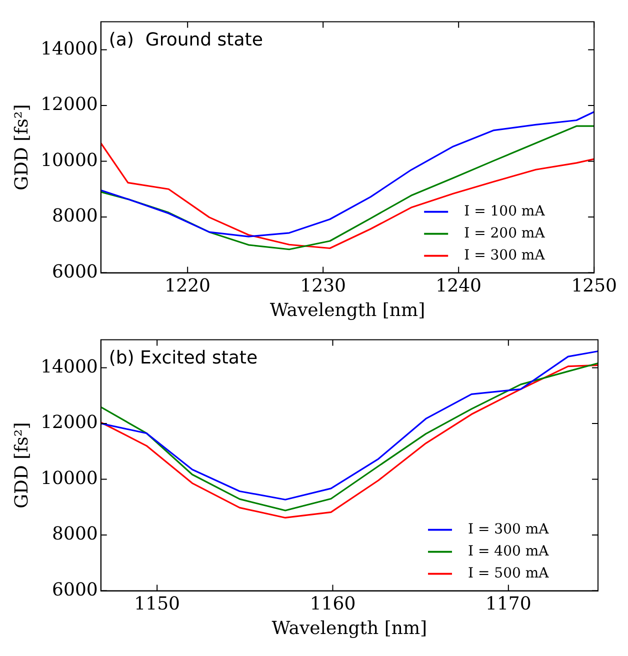 The height and width of the screenshot is (656, 628). What do you see at coordinates (509, 603) in the screenshot?
I see `x-tick-label: 1170` at bounding box center [509, 603].